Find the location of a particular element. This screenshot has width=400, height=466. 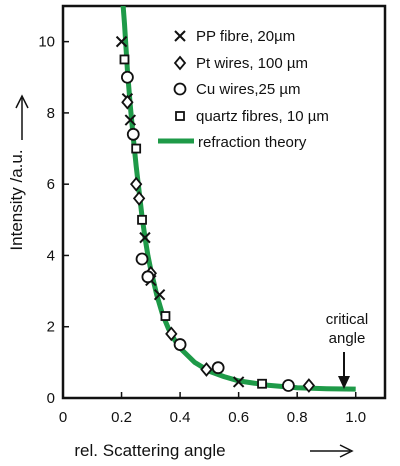

y-tick-label: 4 is located at coordinates (51, 255).